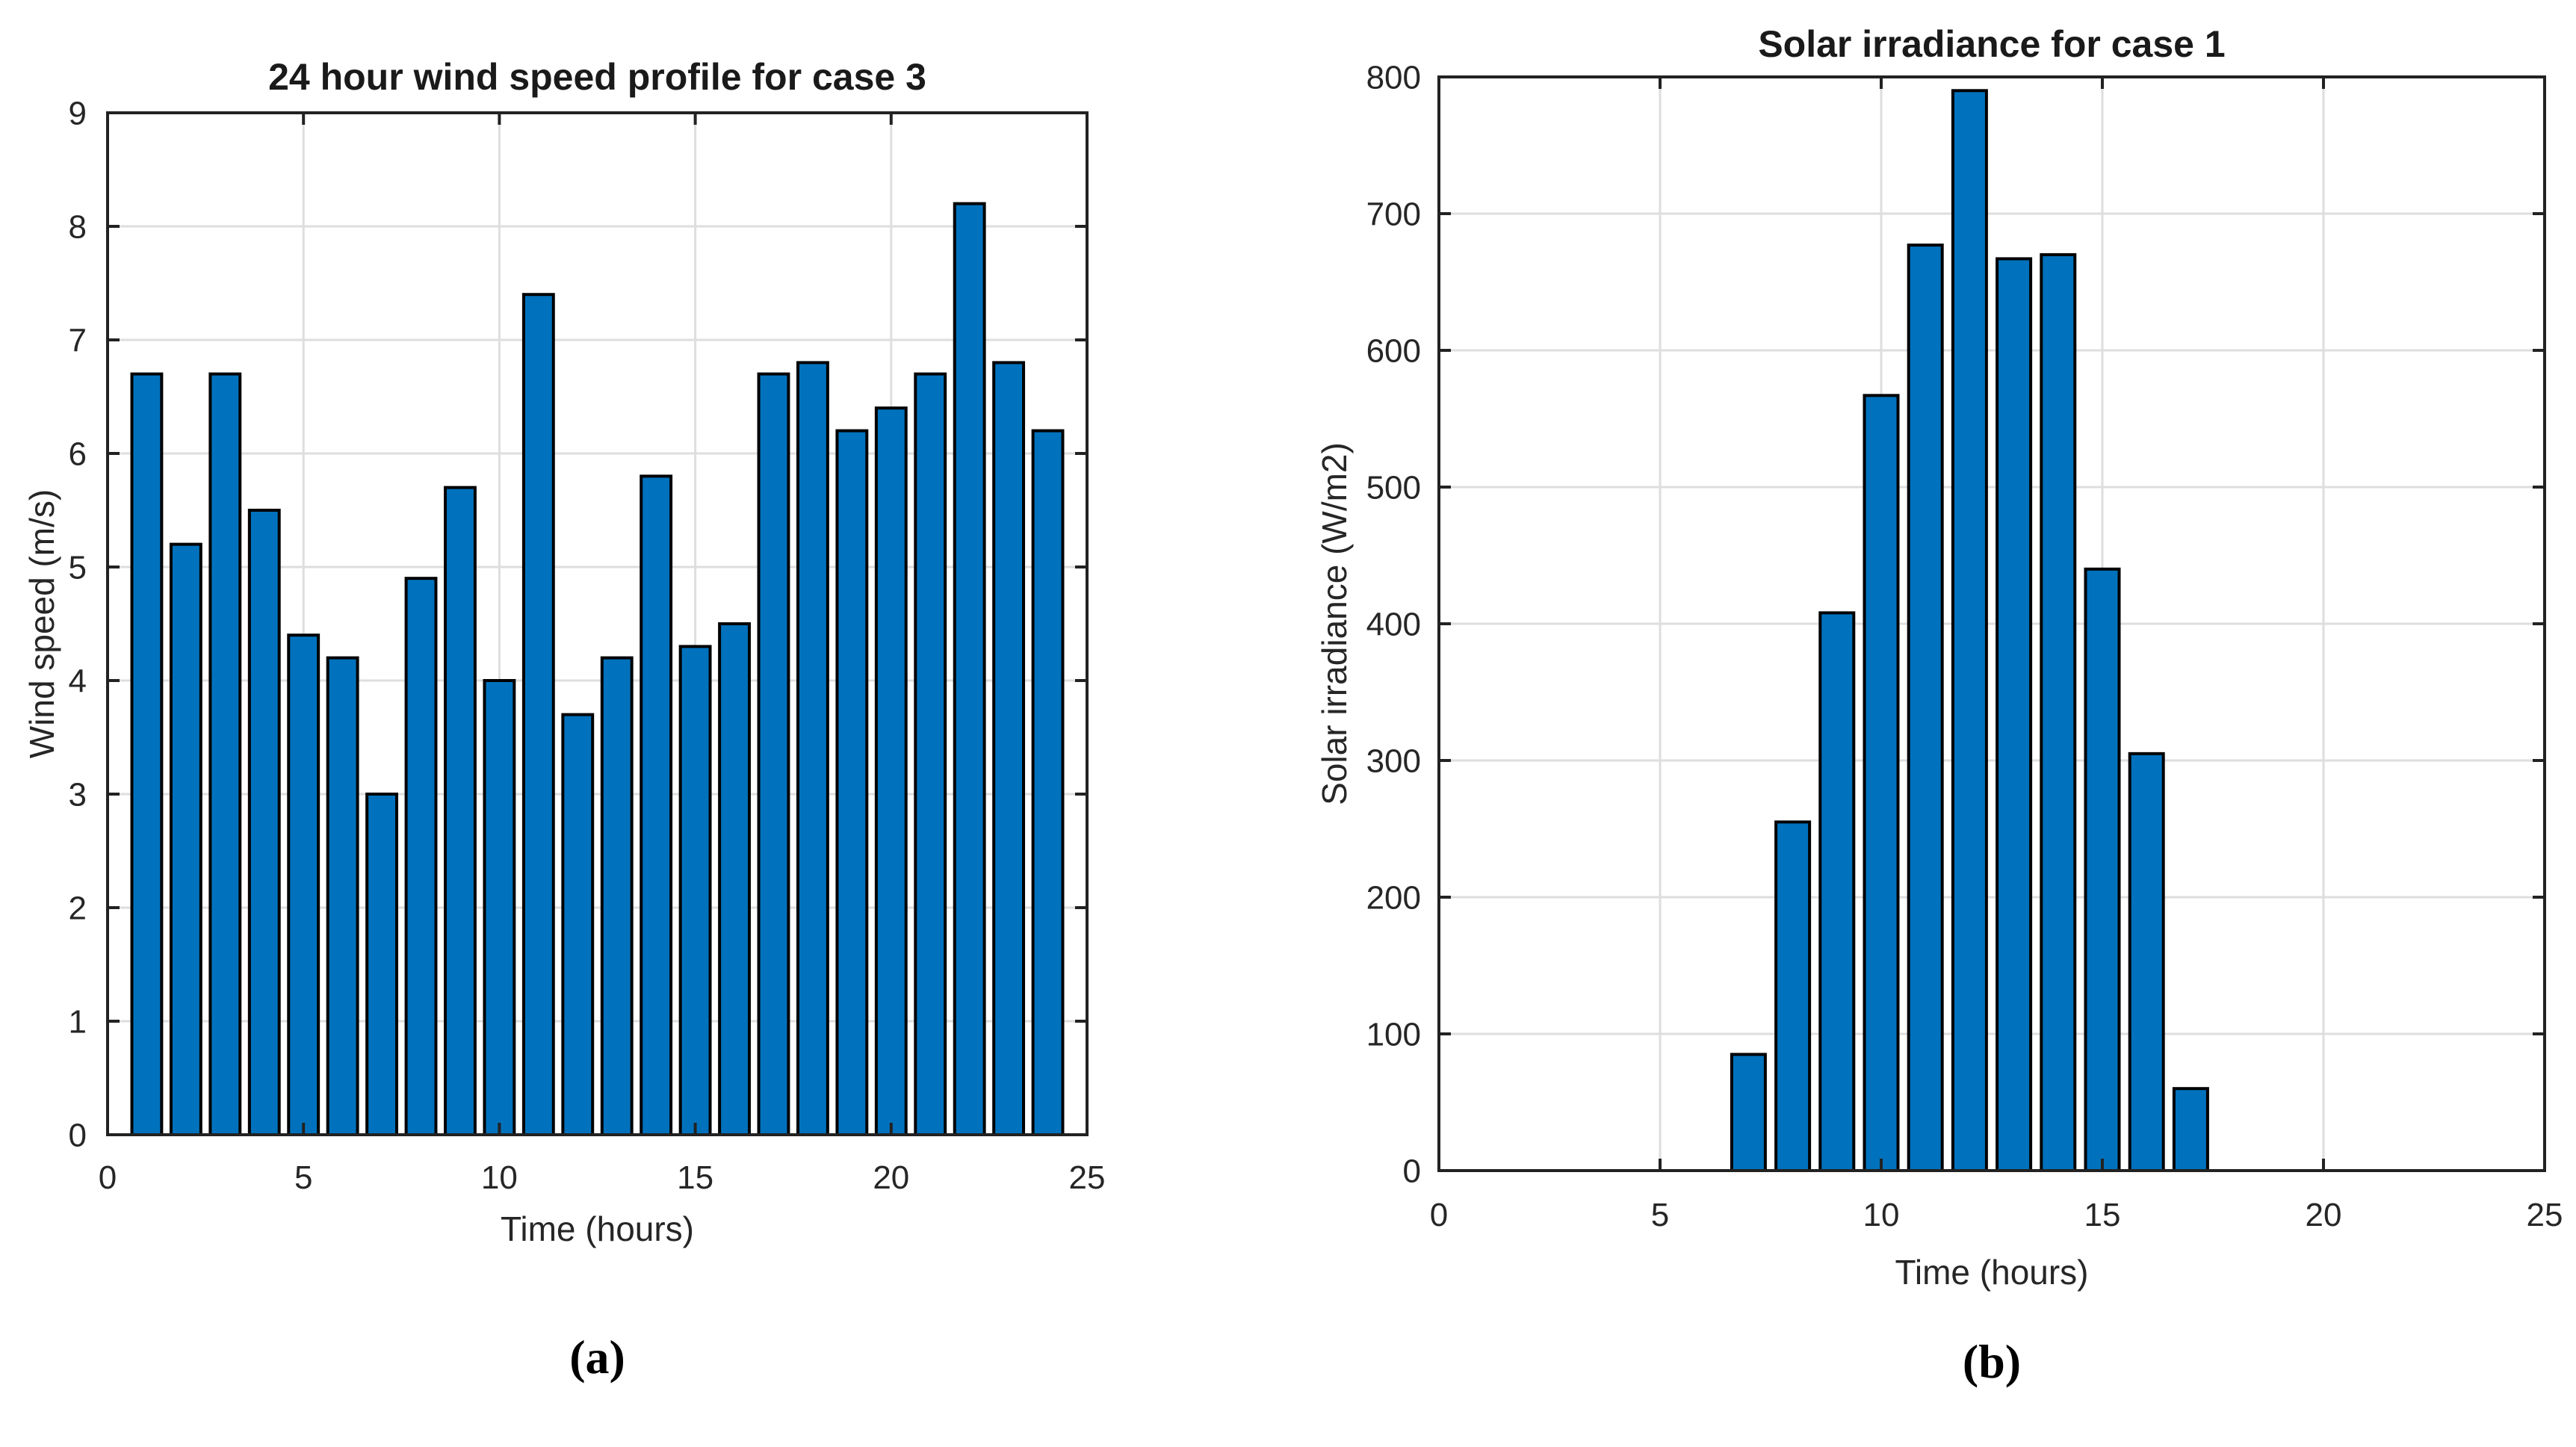  What do you see at coordinates (41, 624) in the screenshot?
I see `chart-a-y-axis-label: Wind speed (m/s)` at bounding box center [41, 624].